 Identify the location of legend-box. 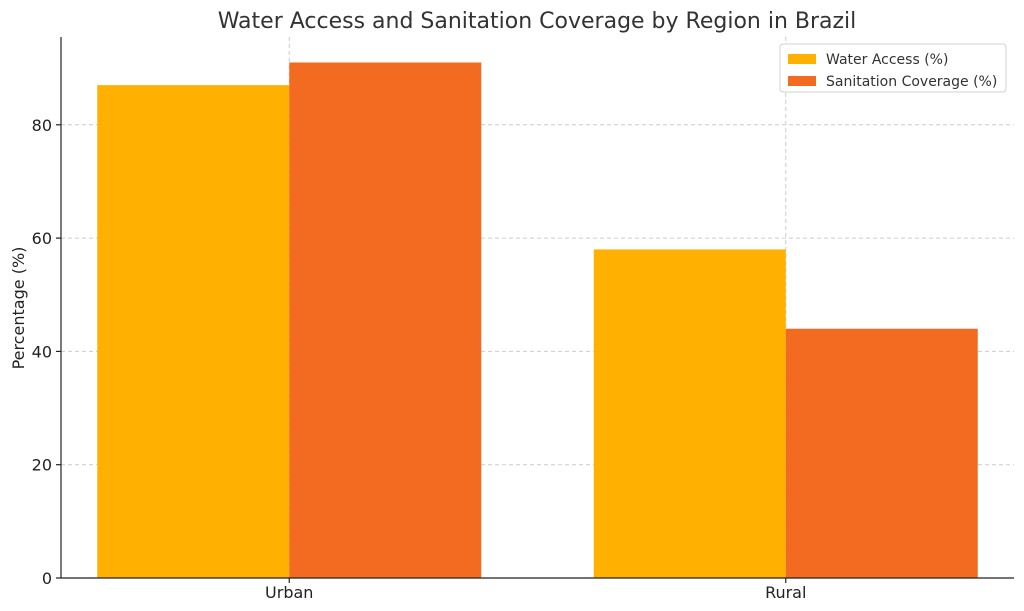
(893, 68).